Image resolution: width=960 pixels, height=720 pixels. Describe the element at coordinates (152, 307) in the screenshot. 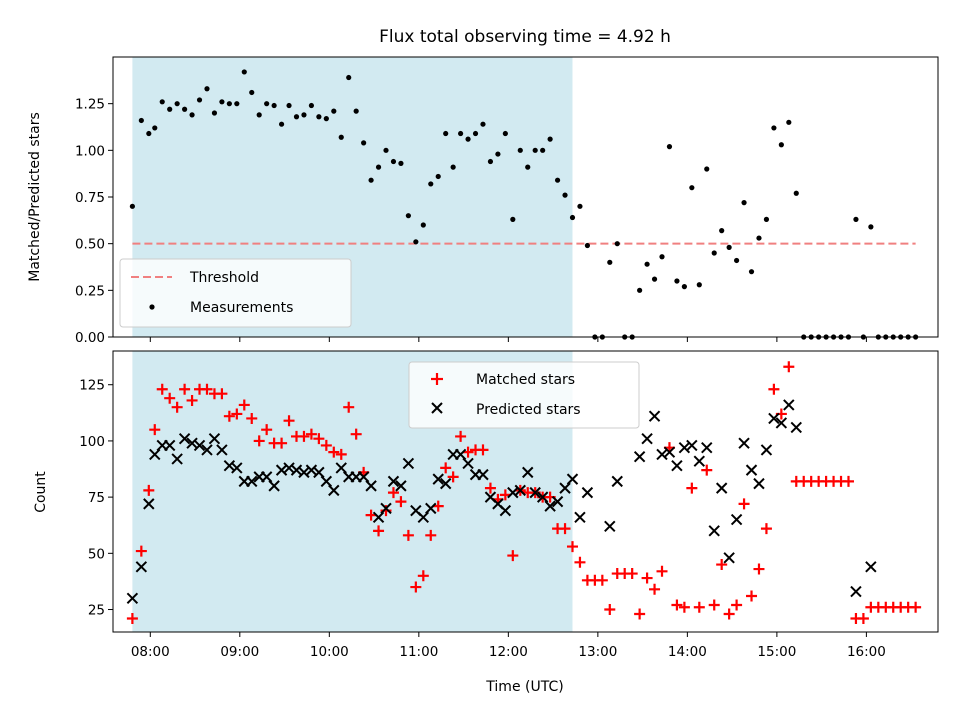

I see `legend-measurements-swatch` at that location.